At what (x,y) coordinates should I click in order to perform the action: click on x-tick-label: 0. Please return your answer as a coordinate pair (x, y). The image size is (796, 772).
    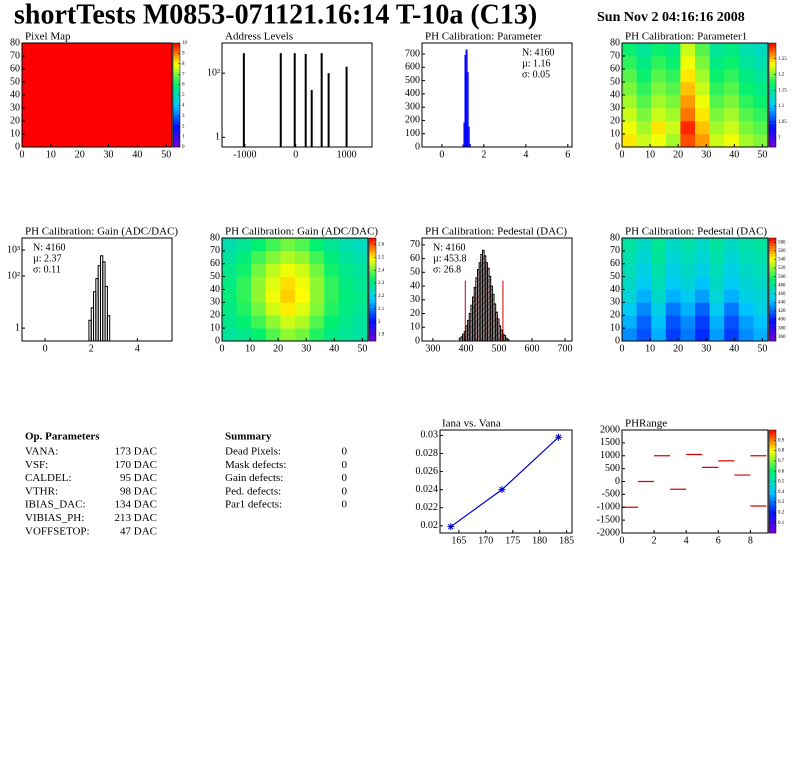
    Looking at the image, I should click on (295, 154).